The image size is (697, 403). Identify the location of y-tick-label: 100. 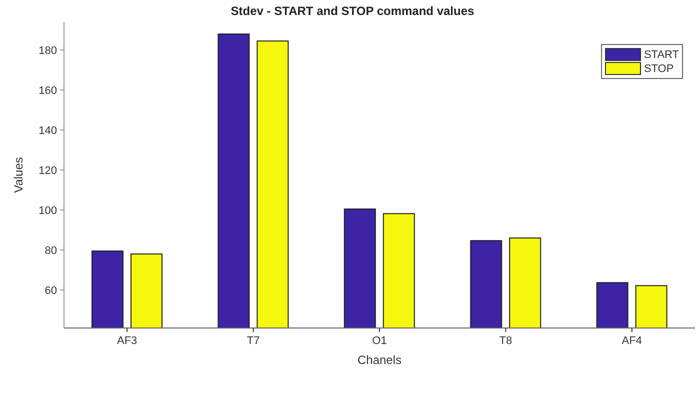
(47, 210).